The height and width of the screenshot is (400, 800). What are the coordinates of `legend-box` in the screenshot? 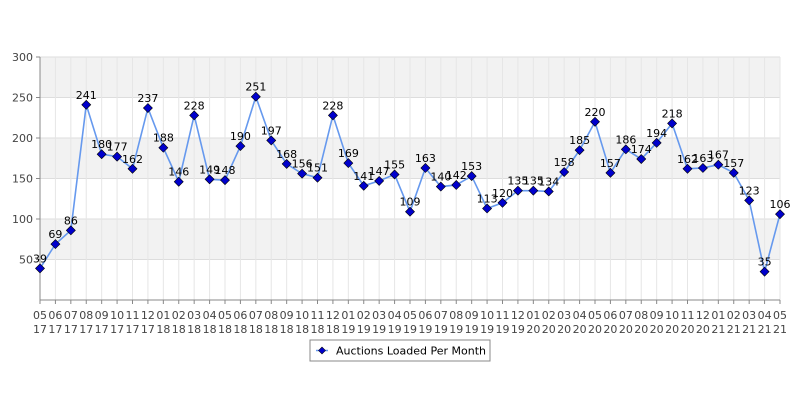 It's located at (400, 350).